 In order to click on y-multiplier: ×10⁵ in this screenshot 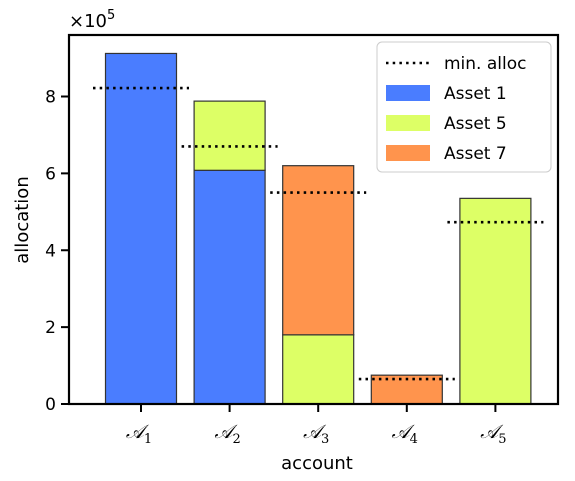, I will do `click(92, 20)`.